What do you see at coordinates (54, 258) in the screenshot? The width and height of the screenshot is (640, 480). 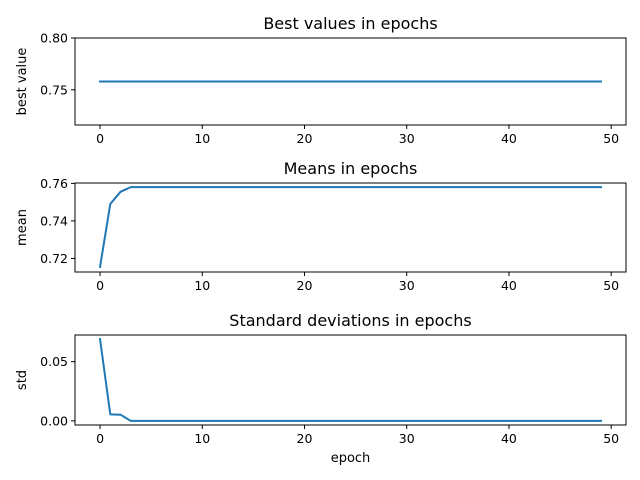 I see `y-tick-label: 0.72` at bounding box center [54, 258].